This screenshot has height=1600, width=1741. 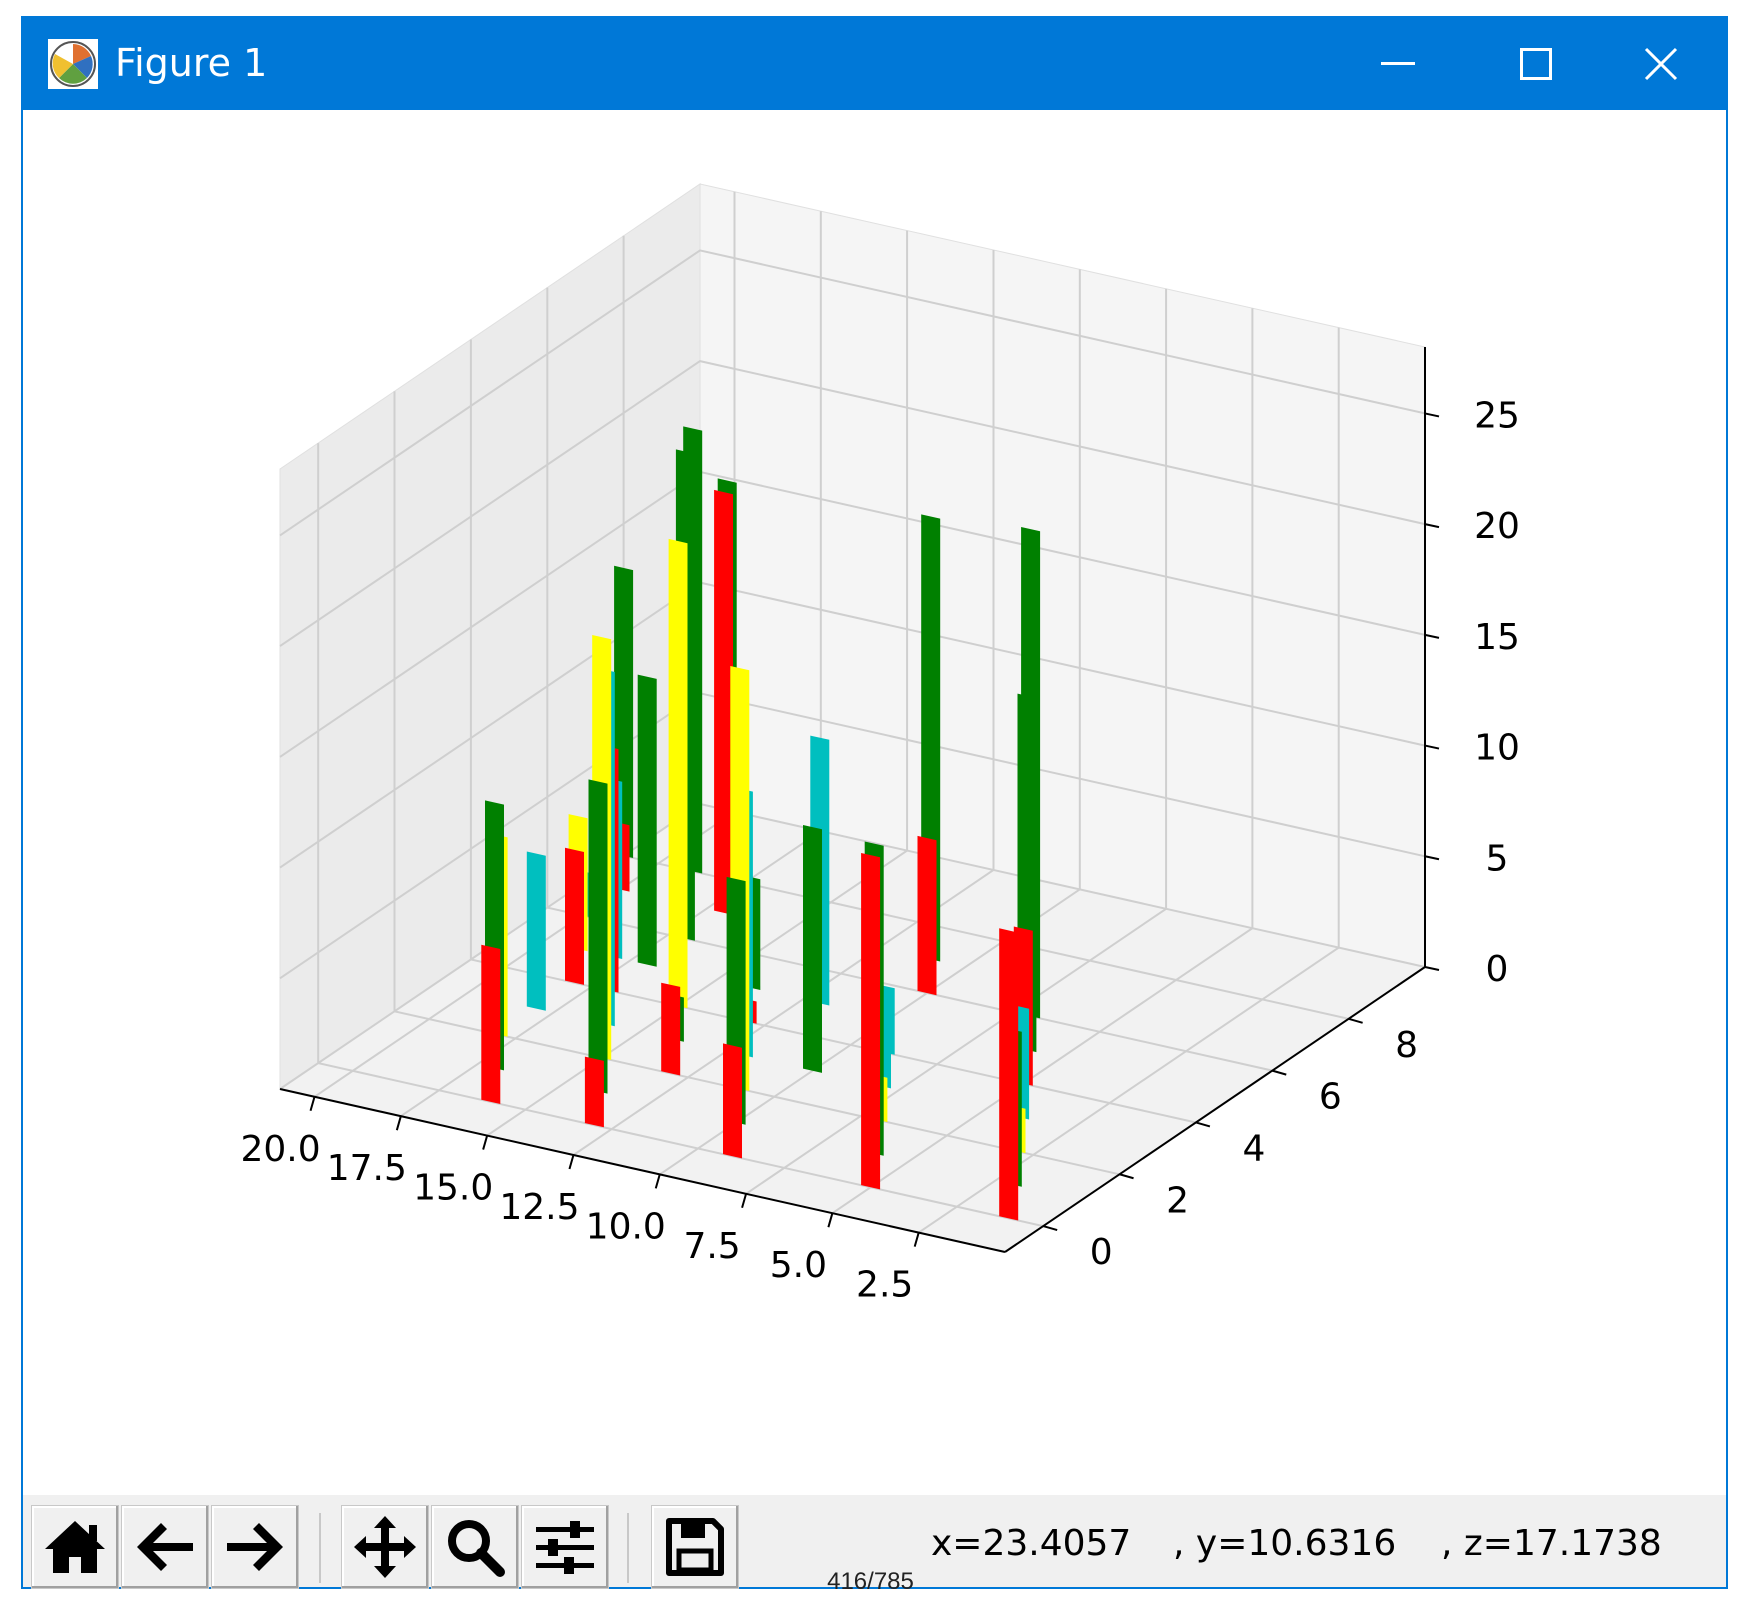 I want to click on maximize-icon, so click(x=1536, y=64).